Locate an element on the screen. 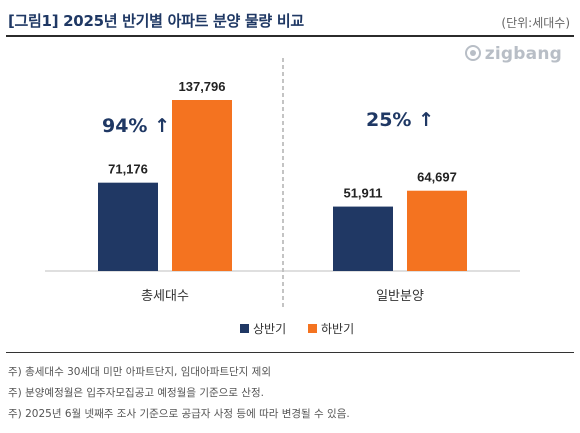 The width and height of the screenshot is (580, 433). zigbang-logo: zigbang is located at coordinates (513, 54).